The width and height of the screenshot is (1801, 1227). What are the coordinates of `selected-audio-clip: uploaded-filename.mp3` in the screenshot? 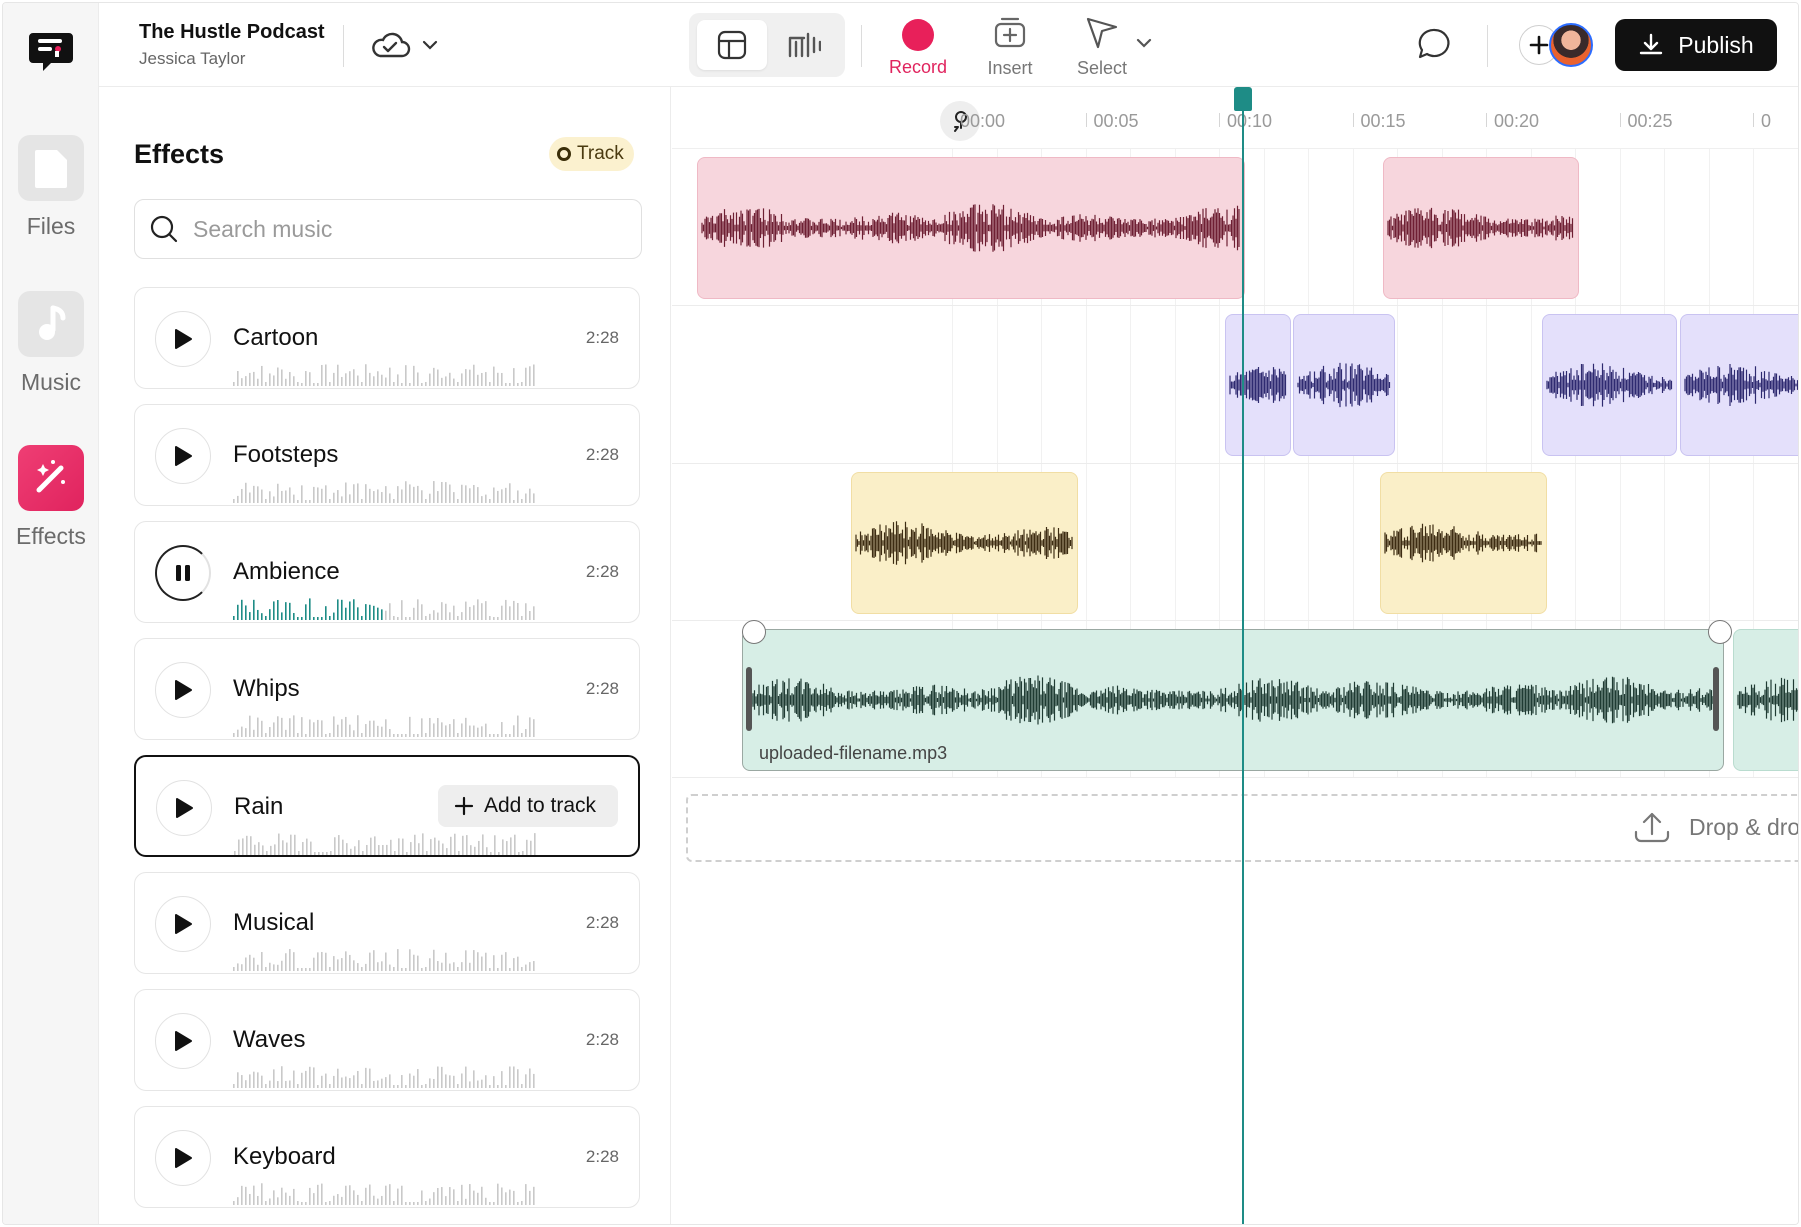 It's located at (1233, 700).